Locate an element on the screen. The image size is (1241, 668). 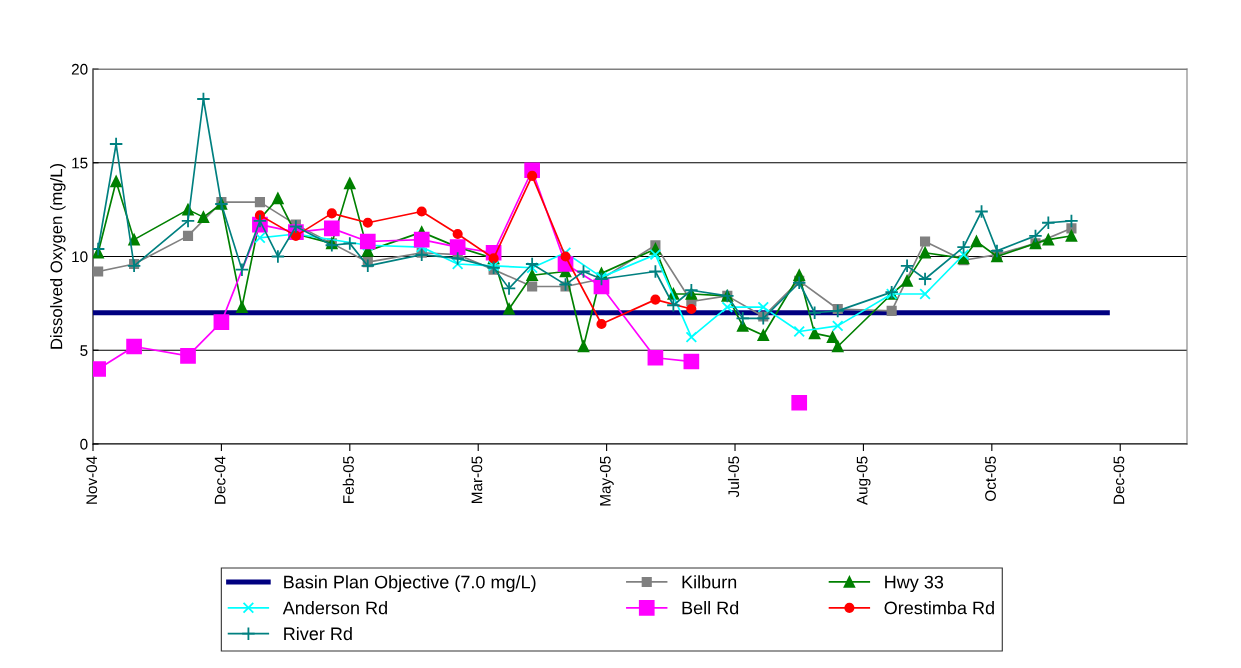
x-tick-label: Dec-05 is located at coordinates (1119, 480).